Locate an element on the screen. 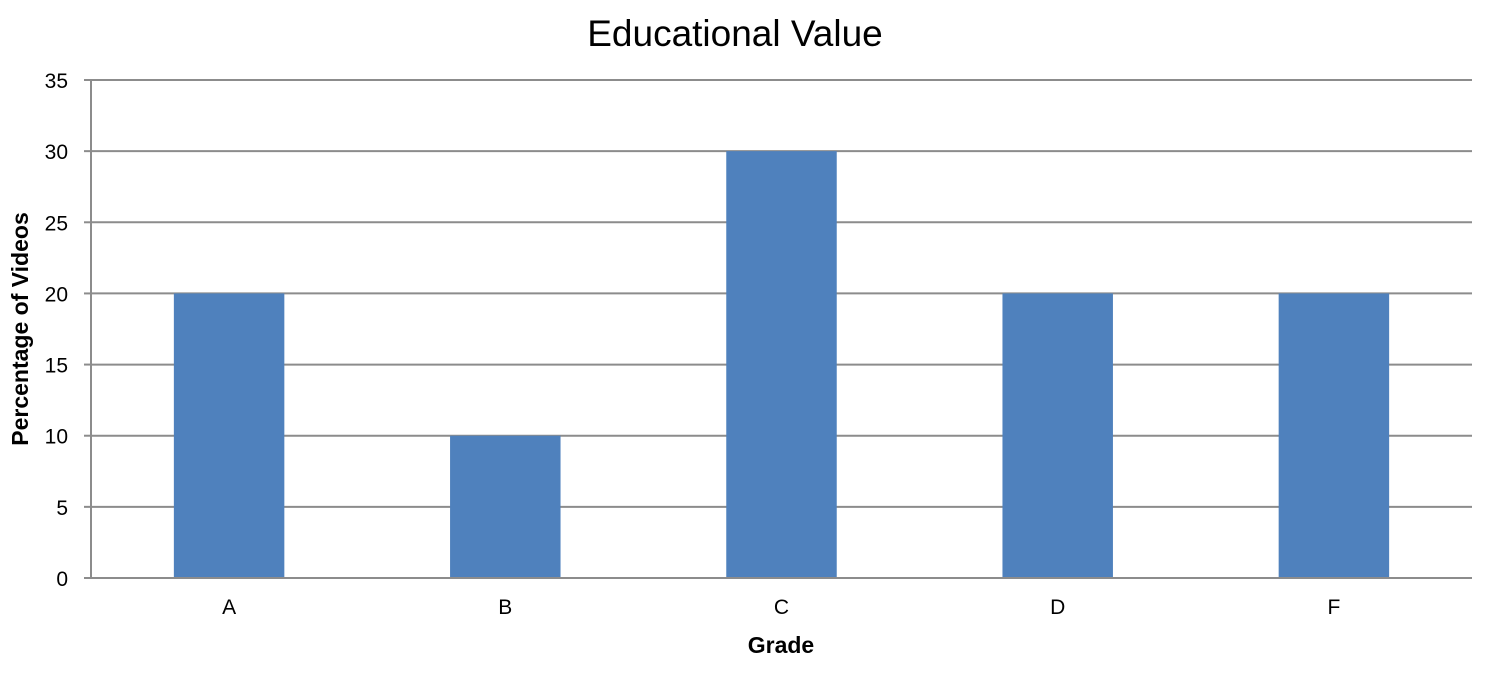 The height and width of the screenshot is (675, 1500). x-tick-label-D: D is located at coordinates (1057, 607).